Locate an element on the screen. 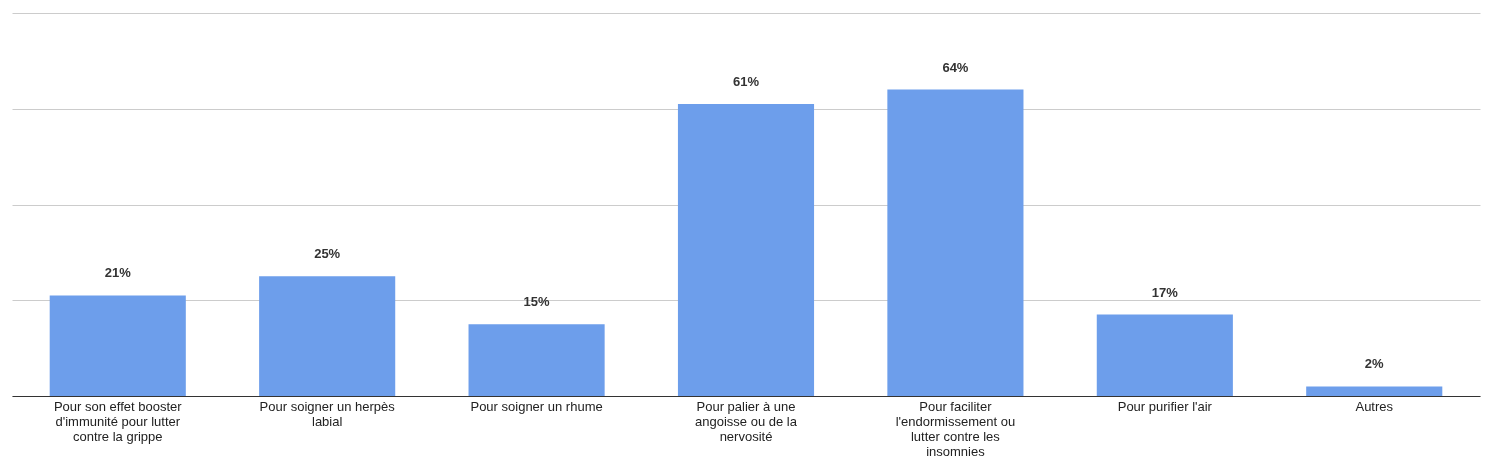 The height and width of the screenshot is (471, 1492). x-tick-label: Pour purifier l'air is located at coordinates (1165, 406).